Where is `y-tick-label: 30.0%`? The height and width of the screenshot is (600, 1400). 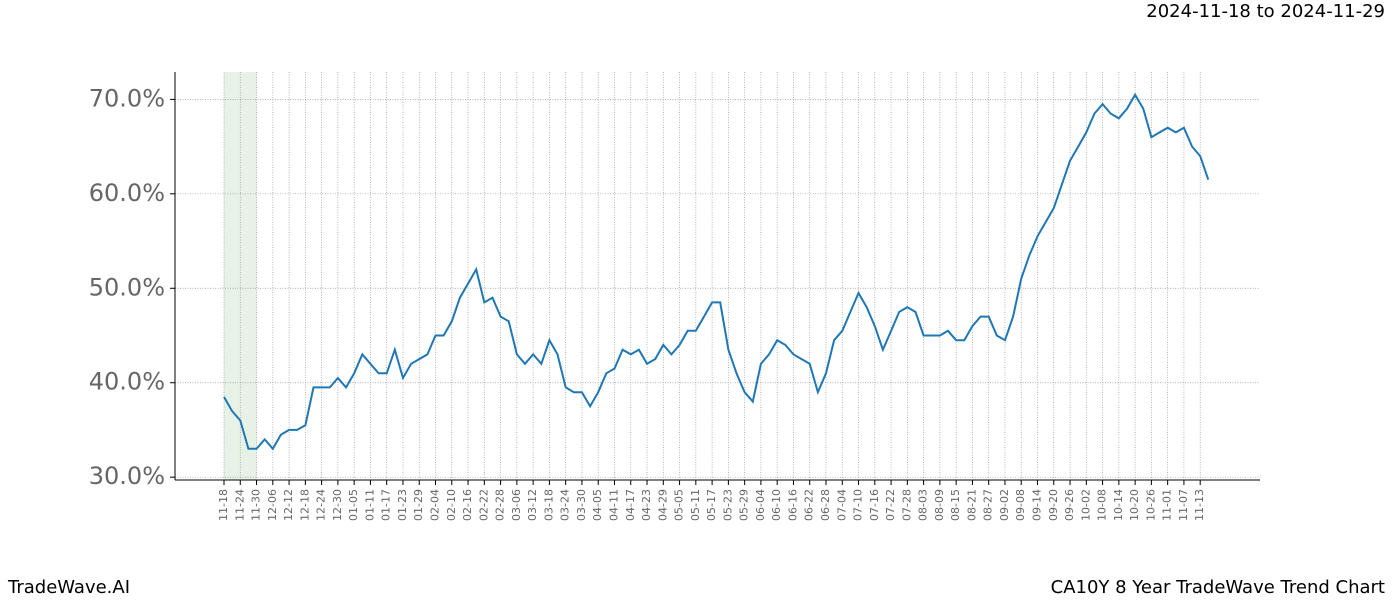 y-tick-label: 30.0% is located at coordinates (127, 476).